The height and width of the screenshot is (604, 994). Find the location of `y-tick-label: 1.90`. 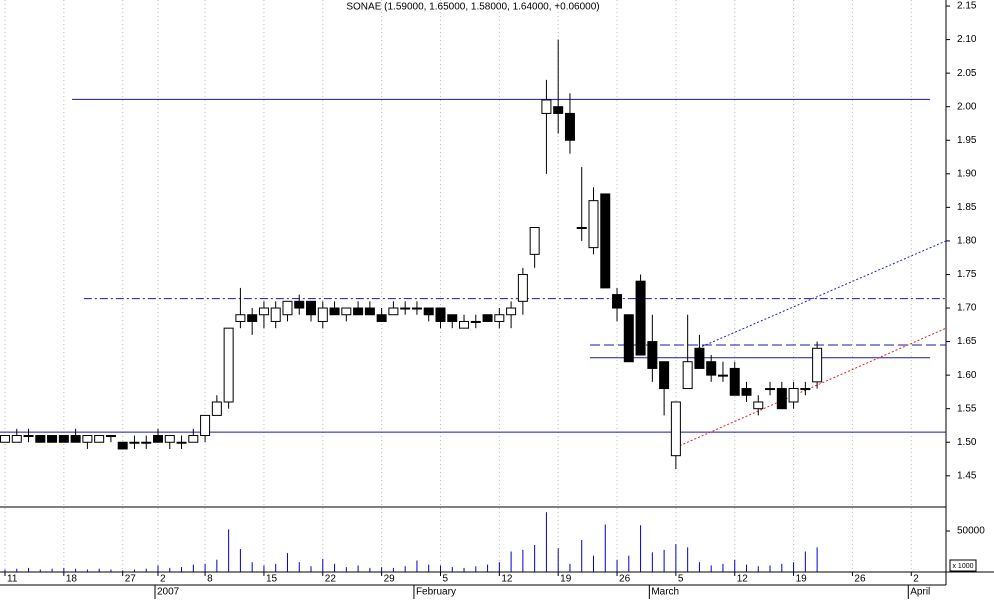

y-tick-label: 1.90 is located at coordinates (967, 173).